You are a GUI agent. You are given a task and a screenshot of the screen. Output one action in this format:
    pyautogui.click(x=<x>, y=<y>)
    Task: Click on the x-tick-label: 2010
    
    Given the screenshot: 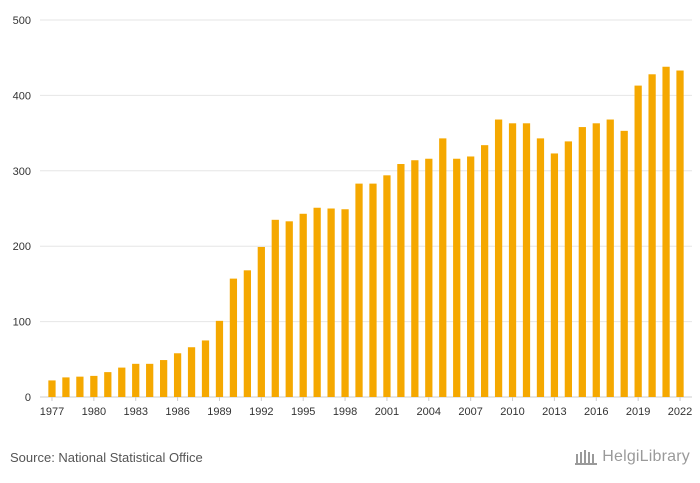 What is the action you would take?
    pyautogui.click(x=512, y=412)
    